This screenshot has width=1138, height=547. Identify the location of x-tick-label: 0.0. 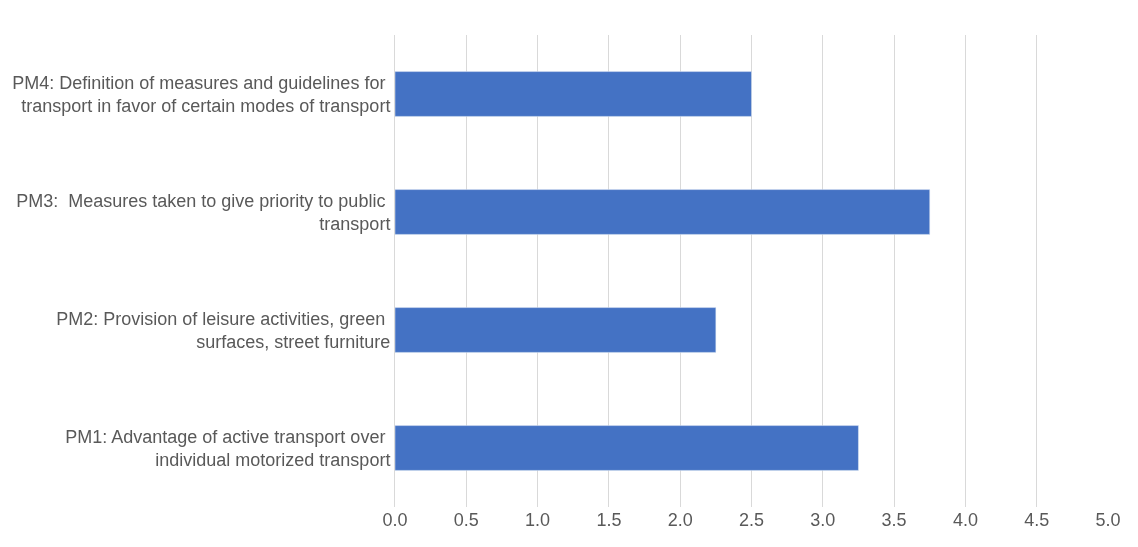
(395, 520).